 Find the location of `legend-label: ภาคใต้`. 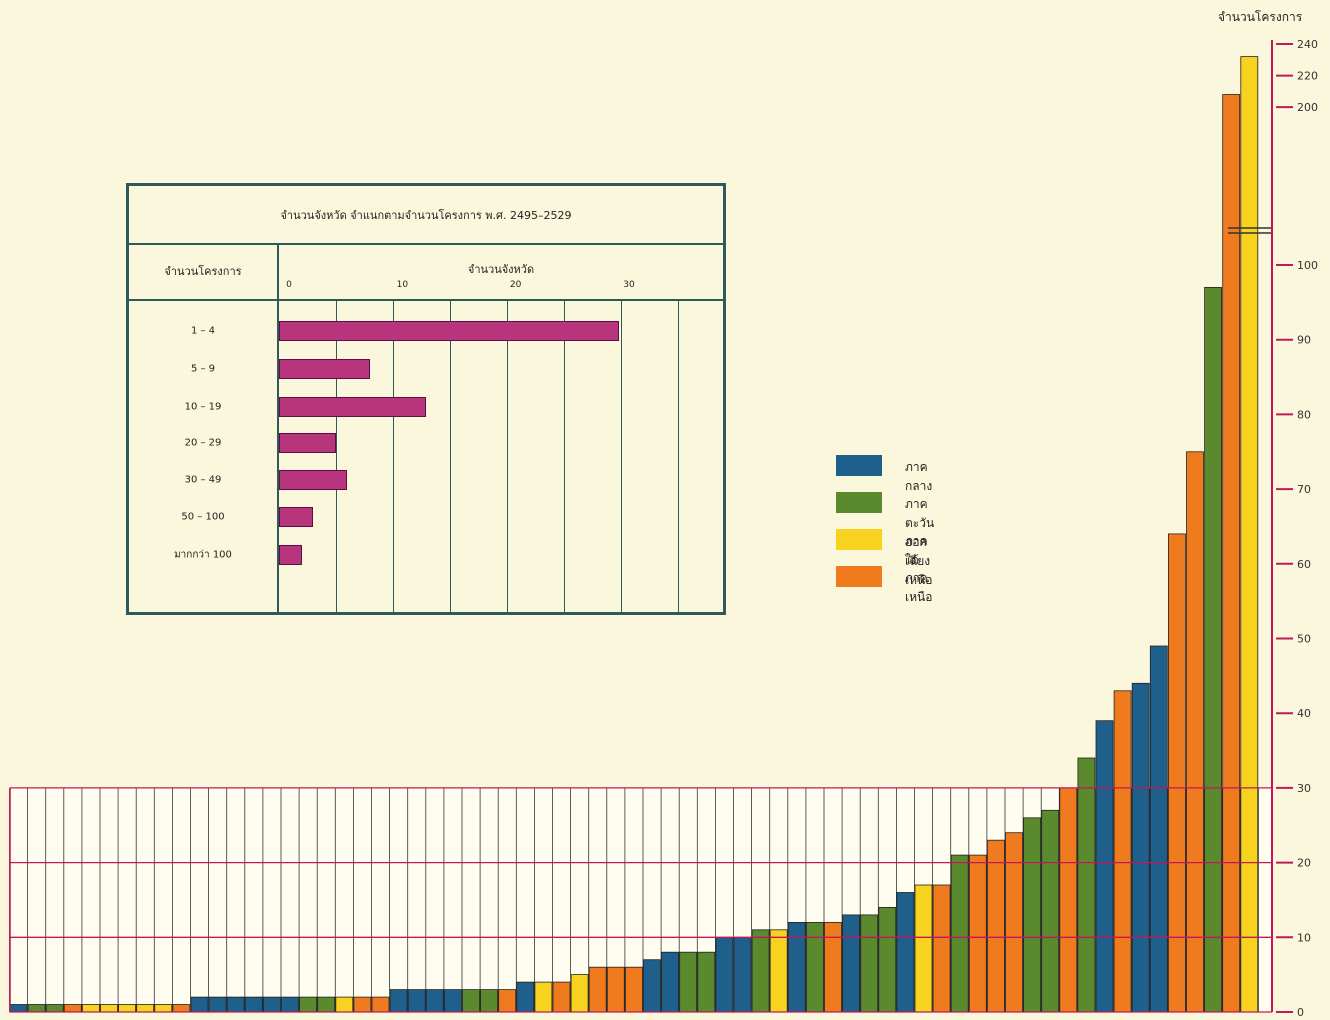

legend-label: ภาคใต้ is located at coordinates (916, 550).